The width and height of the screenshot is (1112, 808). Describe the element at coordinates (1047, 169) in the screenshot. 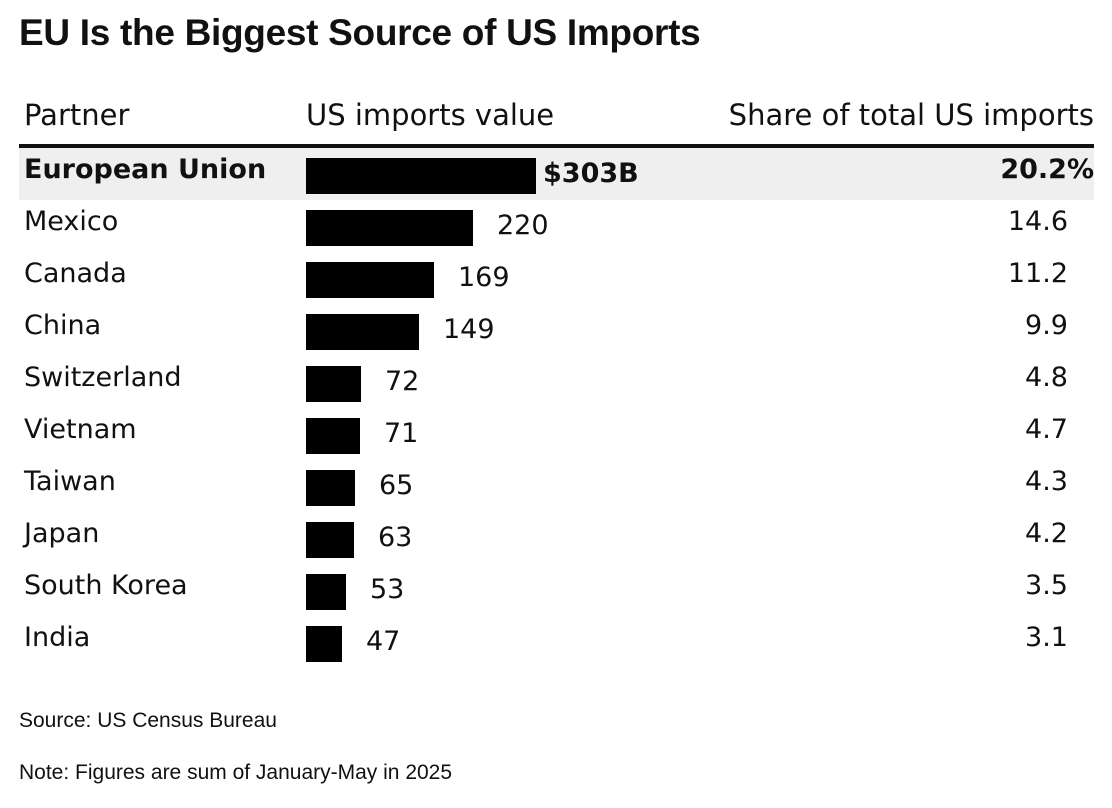

I see `share-value: 20.2%` at that location.